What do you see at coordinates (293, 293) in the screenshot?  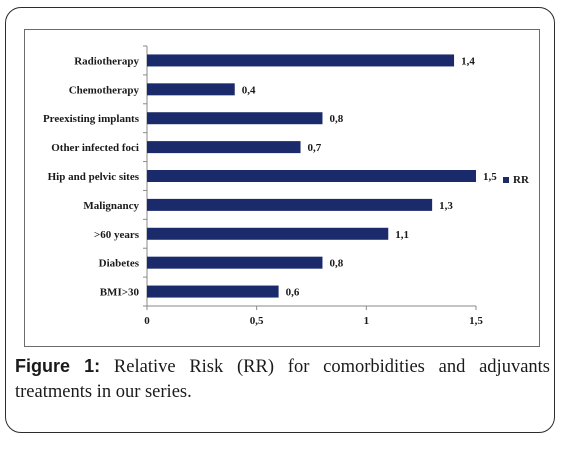 I see `data-label: 0,6` at bounding box center [293, 293].